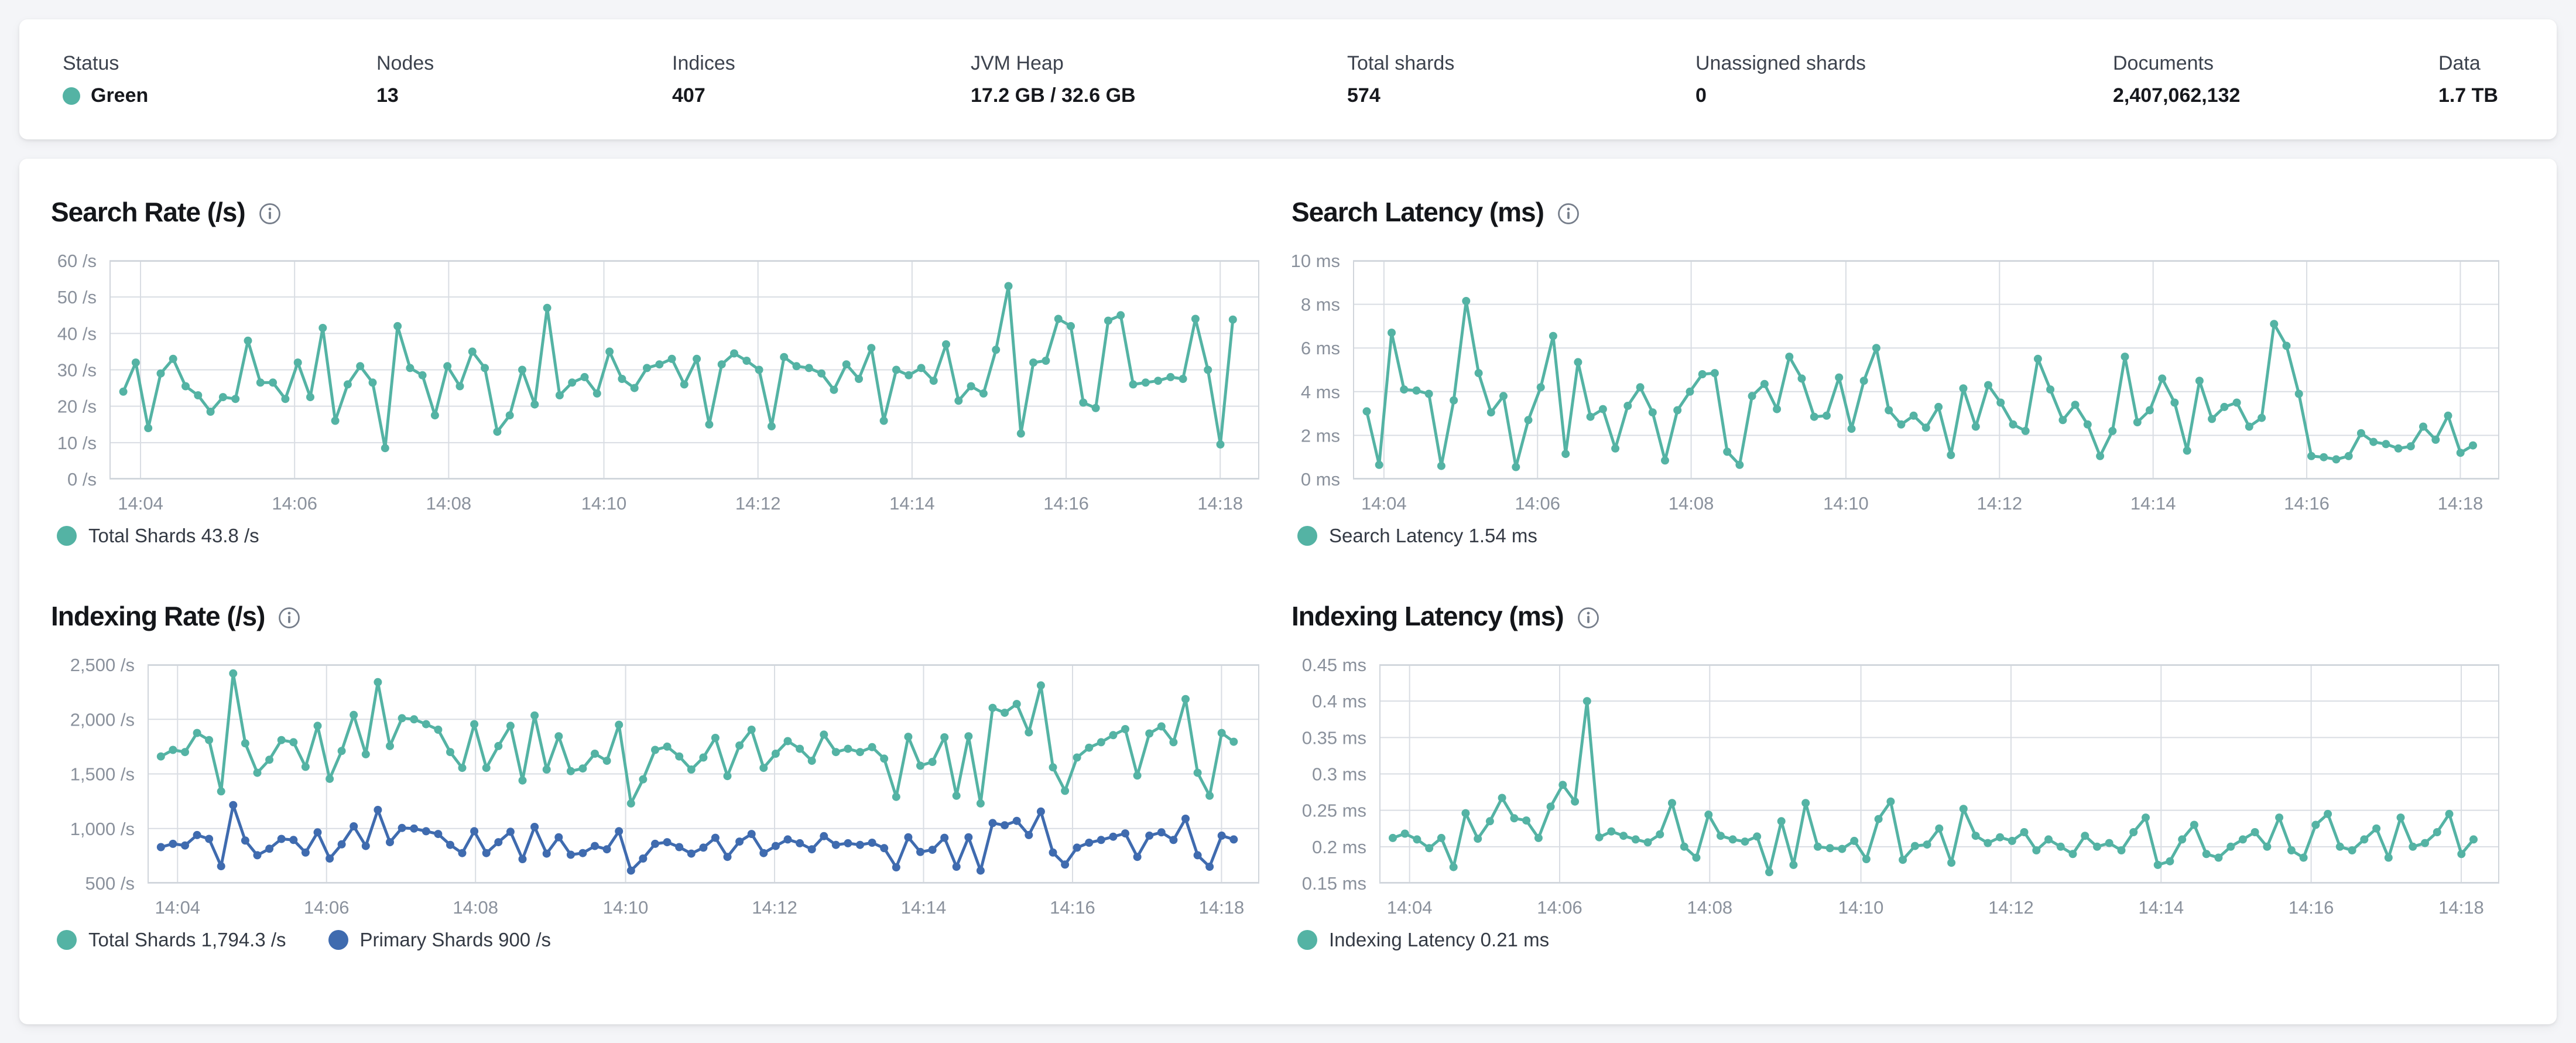 The height and width of the screenshot is (1043, 2576). I want to click on chart-title: Search Latency (ms), so click(1418, 212).